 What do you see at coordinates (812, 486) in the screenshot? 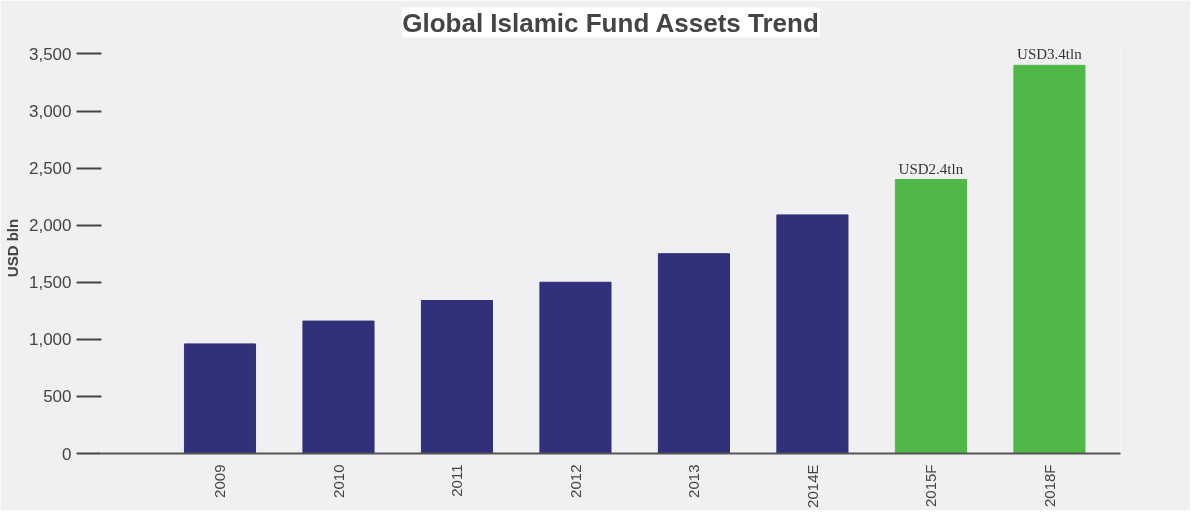
I see `x-tick-label: 2014E` at bounding box center [812, 486].